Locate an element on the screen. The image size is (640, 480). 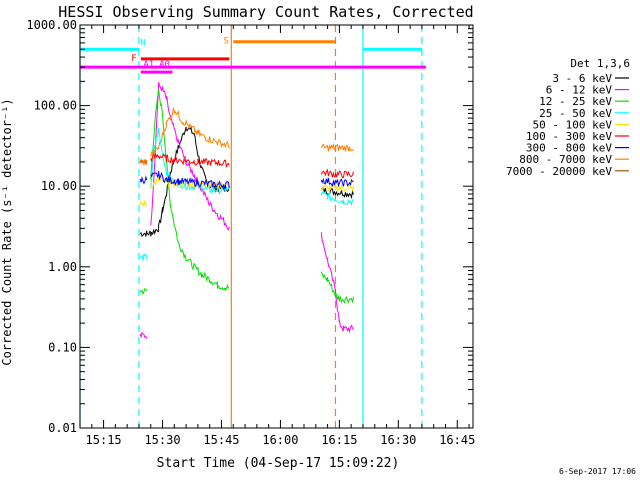
x-tick-label-5: 16:30 is located at coordinates (398, 440).